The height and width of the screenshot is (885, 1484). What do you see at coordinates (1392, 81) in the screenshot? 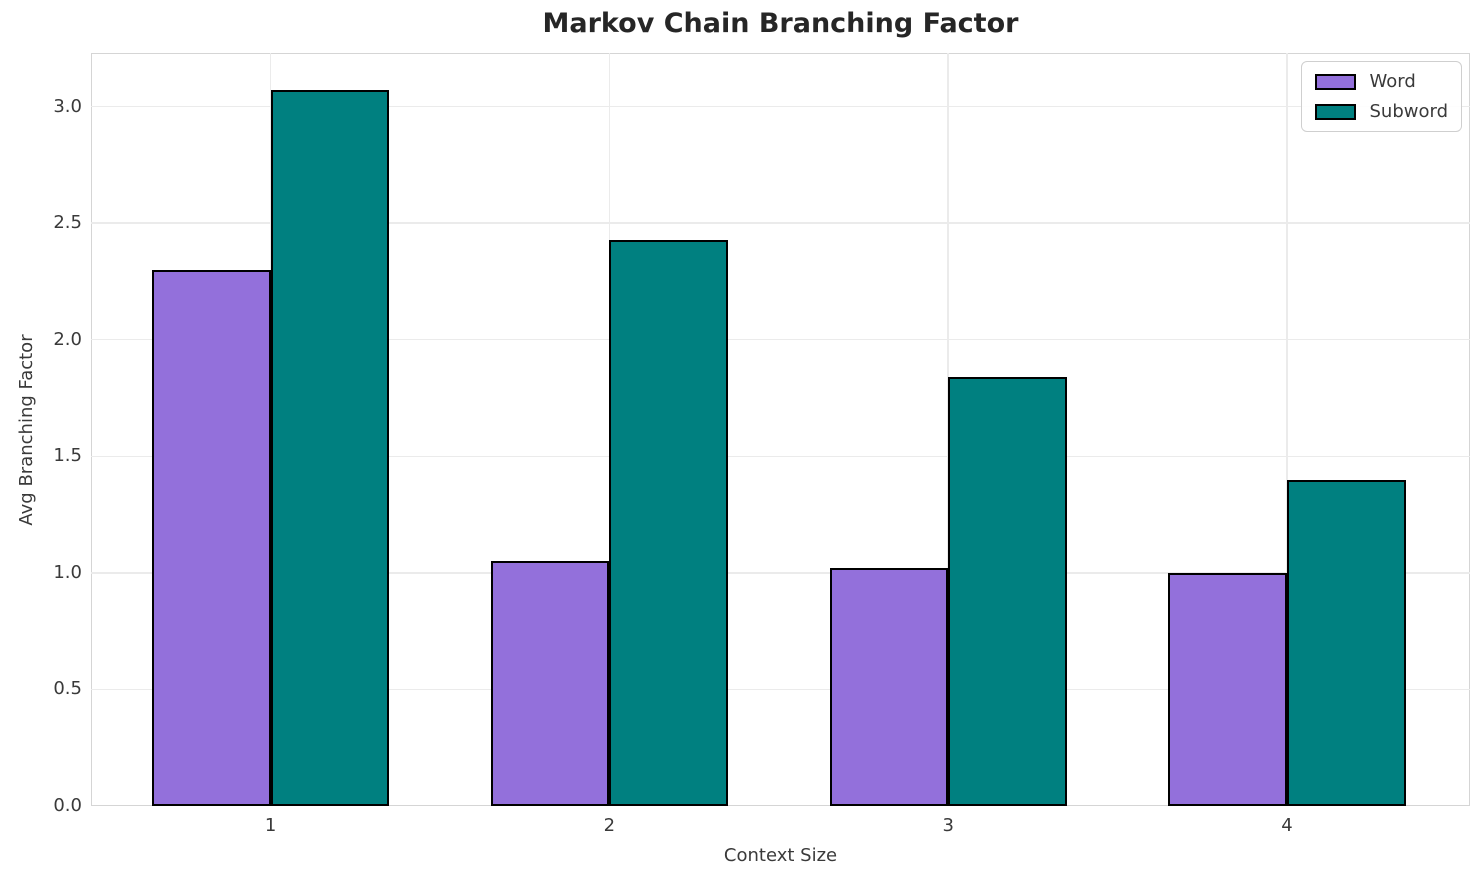
I see `legend-label-word: Word` at bounding box center [1392, 81].